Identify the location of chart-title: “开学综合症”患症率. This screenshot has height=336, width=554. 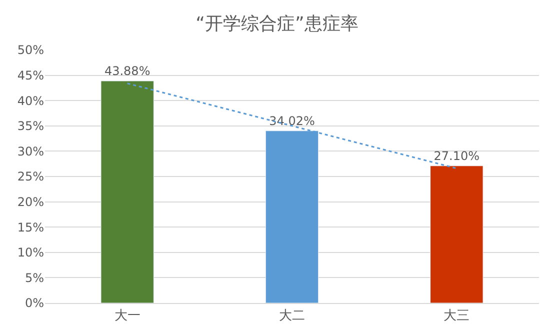
(277, 23).